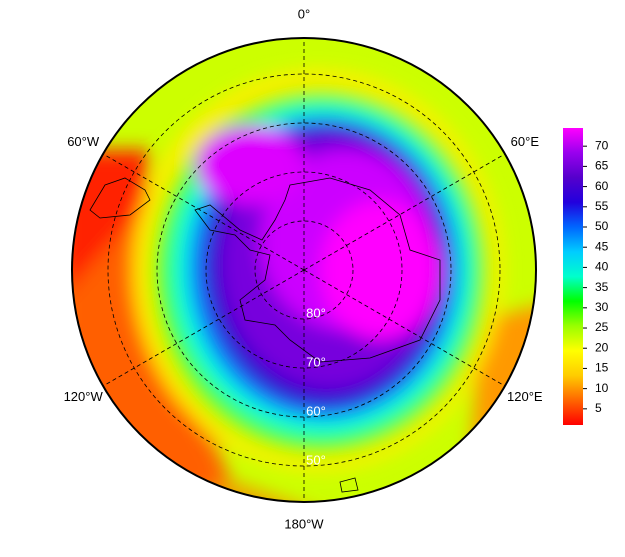  Describe the element at coordinates (602, 287) in the screenshot. I see `colorbar-tick-label: 35` at that location.